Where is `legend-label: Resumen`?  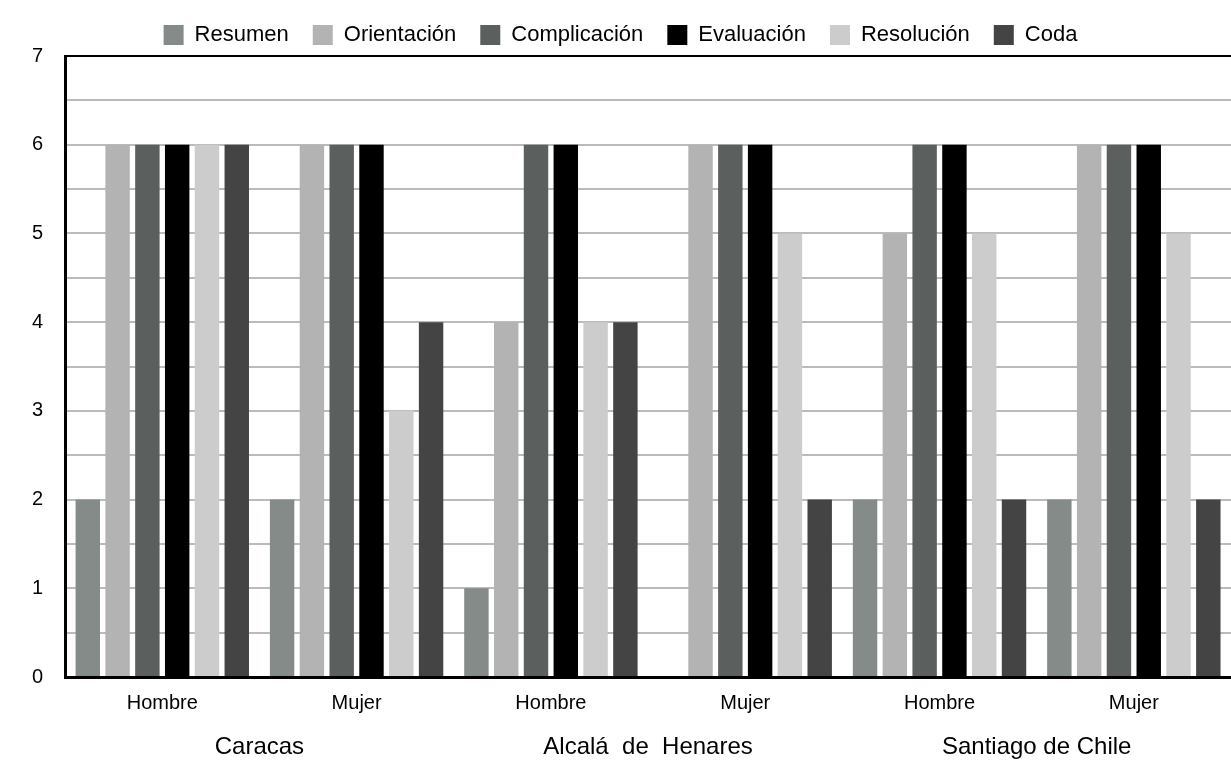
legend-label: Resumen is located at coordinates (241, 34).